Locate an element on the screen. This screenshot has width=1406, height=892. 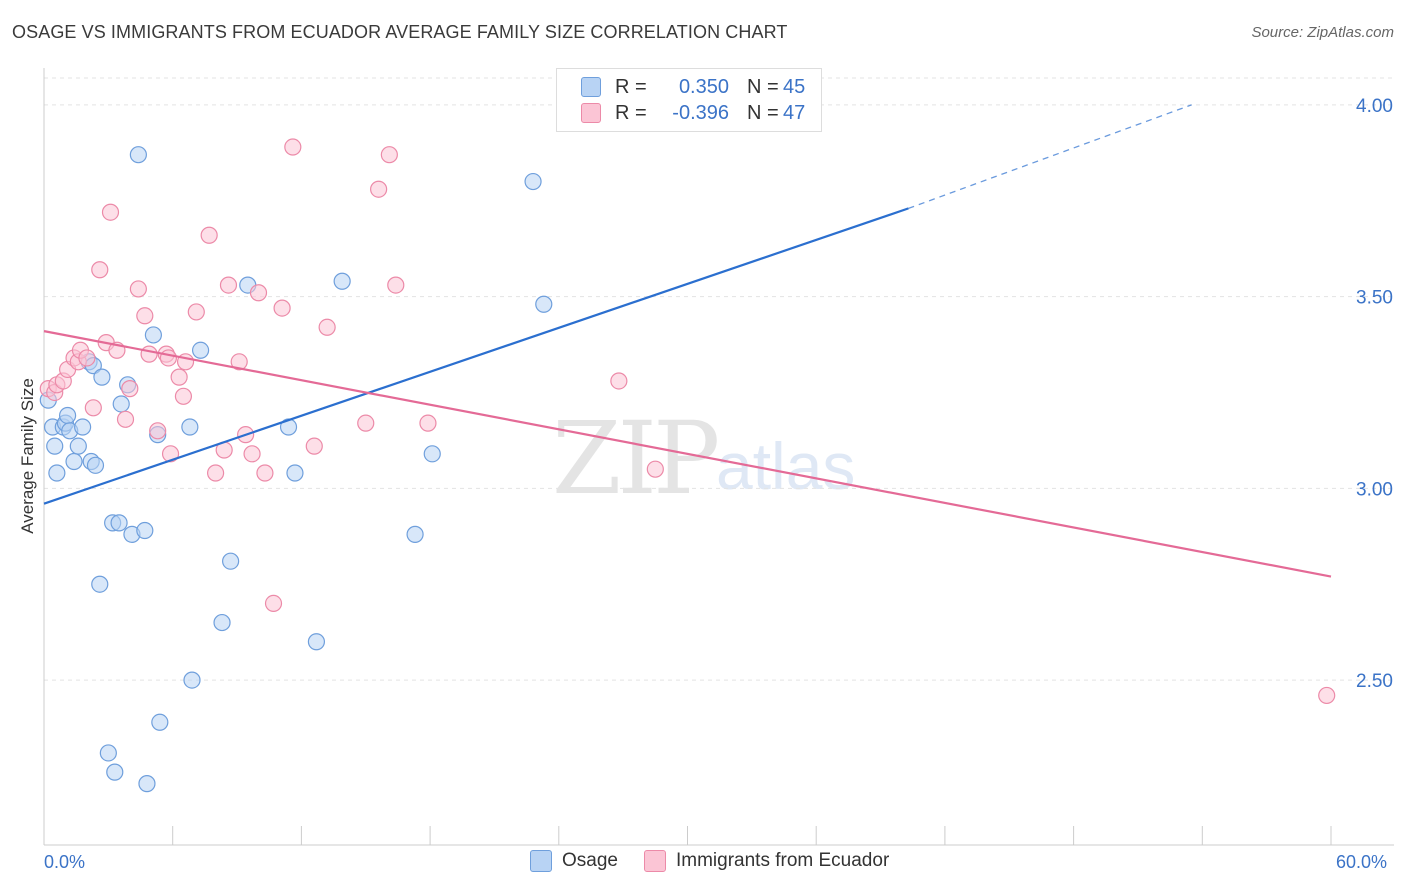
stats-row-osage: R = 0.350 N = 45 is located at coordinates (693, 87).